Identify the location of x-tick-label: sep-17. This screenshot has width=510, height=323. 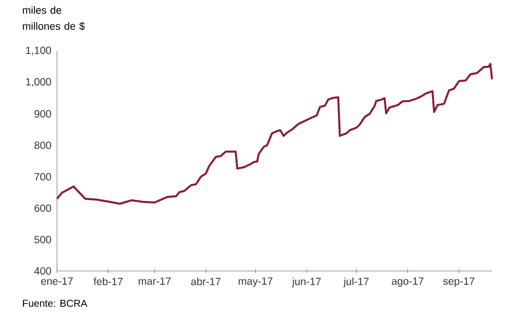
(458, 282).